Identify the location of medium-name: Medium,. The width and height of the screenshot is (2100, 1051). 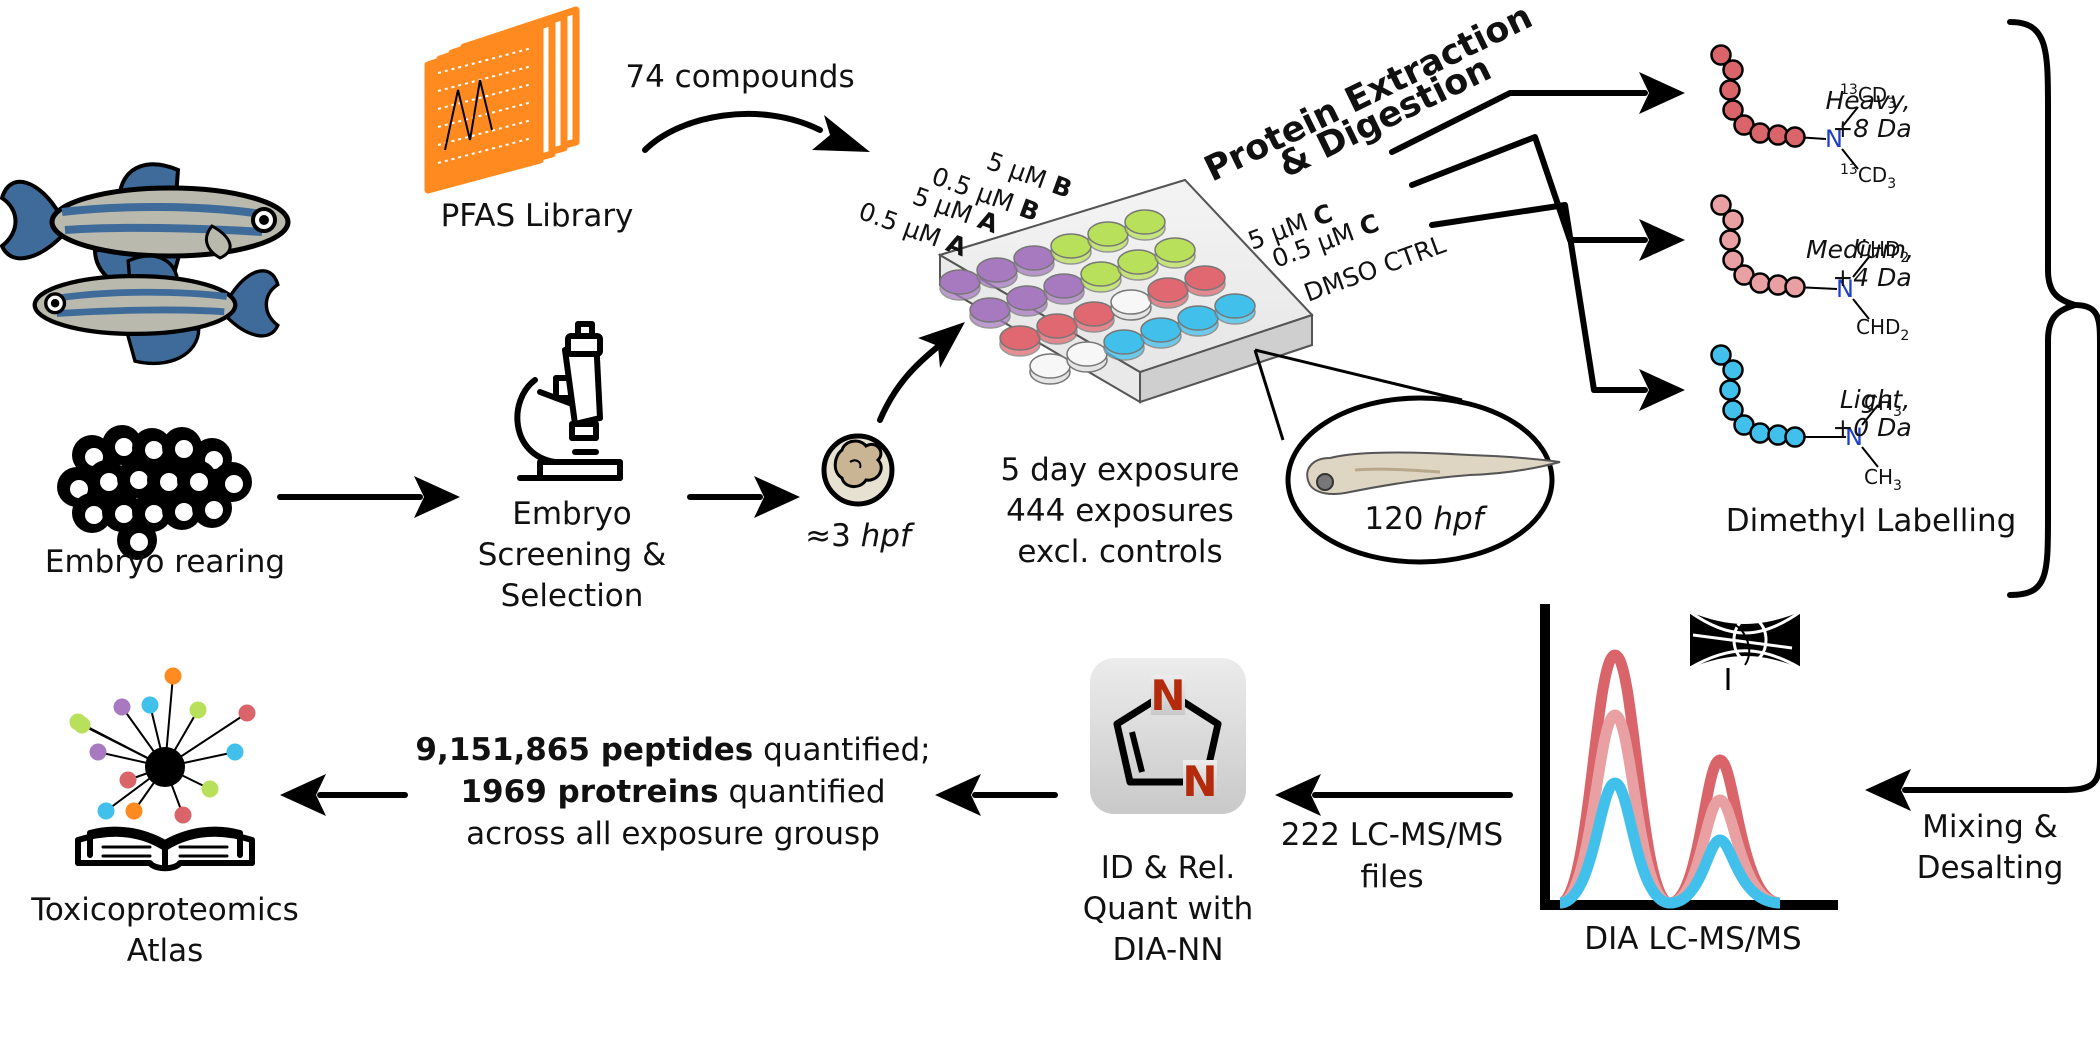
(1860, 249).